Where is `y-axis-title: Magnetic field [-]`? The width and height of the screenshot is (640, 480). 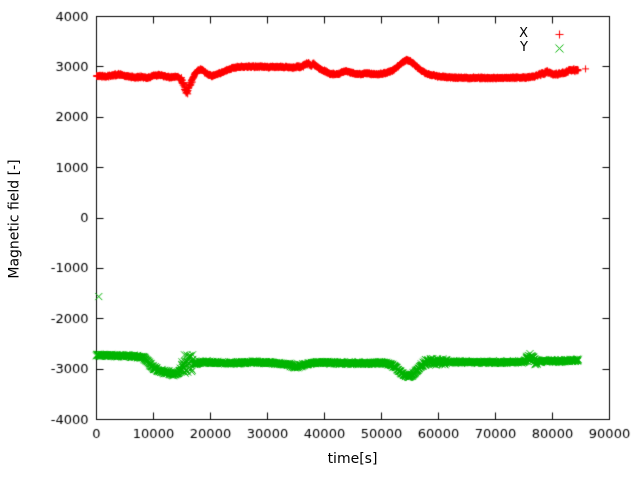 y-axis-title: Magnetic field [-] is located at coordinates (14, 219).